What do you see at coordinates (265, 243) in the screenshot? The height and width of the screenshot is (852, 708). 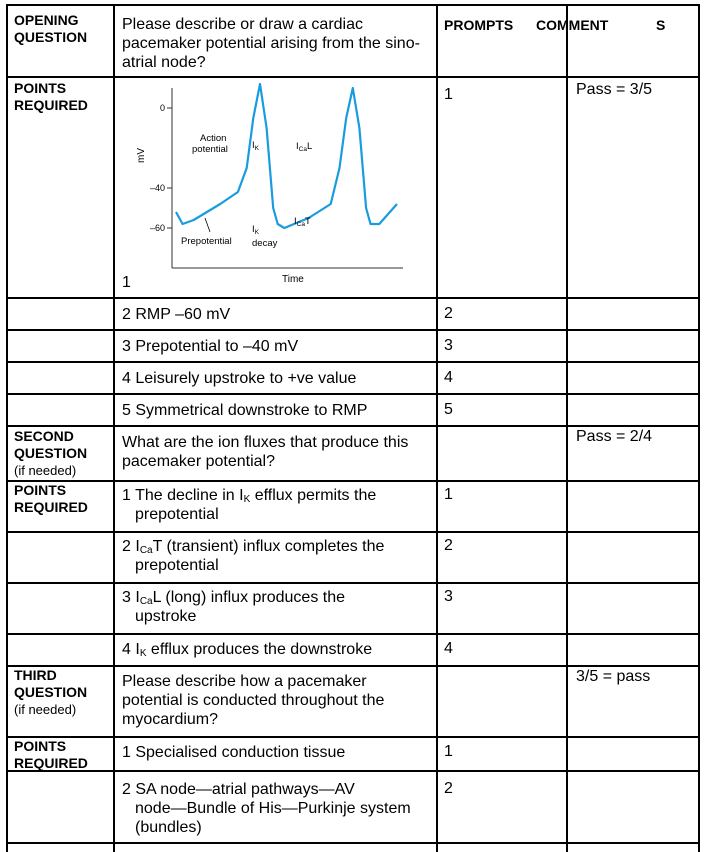 I see `annotation-ik-decay: decay` at bounding box center [265, 243].